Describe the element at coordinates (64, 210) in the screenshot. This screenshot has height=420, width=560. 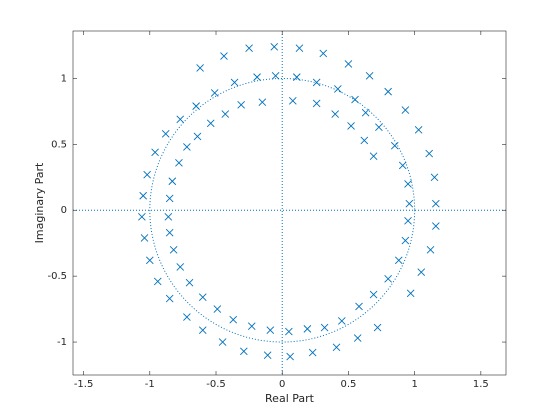
I see `y-tick-label: 0` at that location.